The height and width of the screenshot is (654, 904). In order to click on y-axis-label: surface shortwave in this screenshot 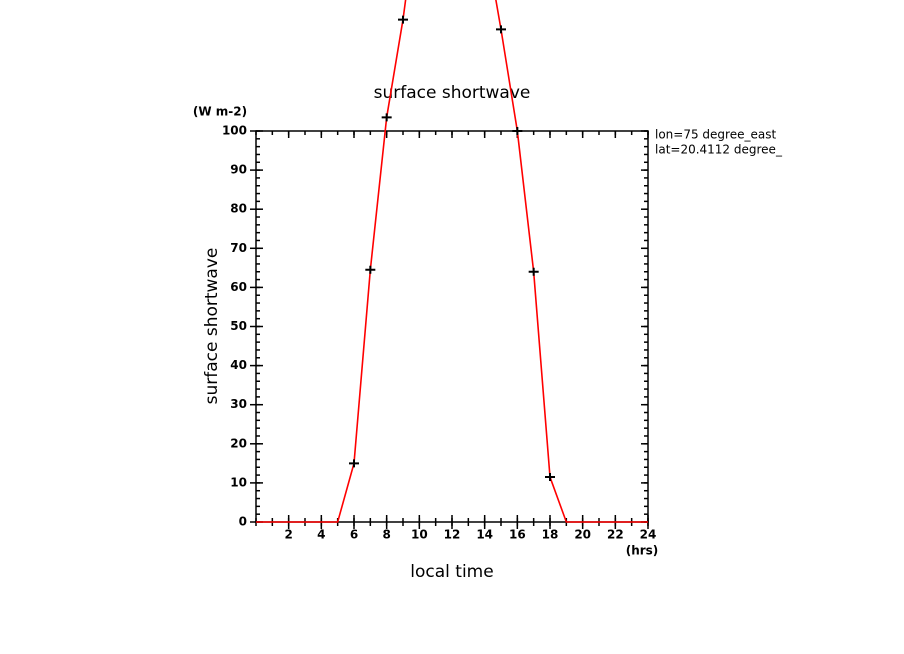, I will do `click(212, 326)`.